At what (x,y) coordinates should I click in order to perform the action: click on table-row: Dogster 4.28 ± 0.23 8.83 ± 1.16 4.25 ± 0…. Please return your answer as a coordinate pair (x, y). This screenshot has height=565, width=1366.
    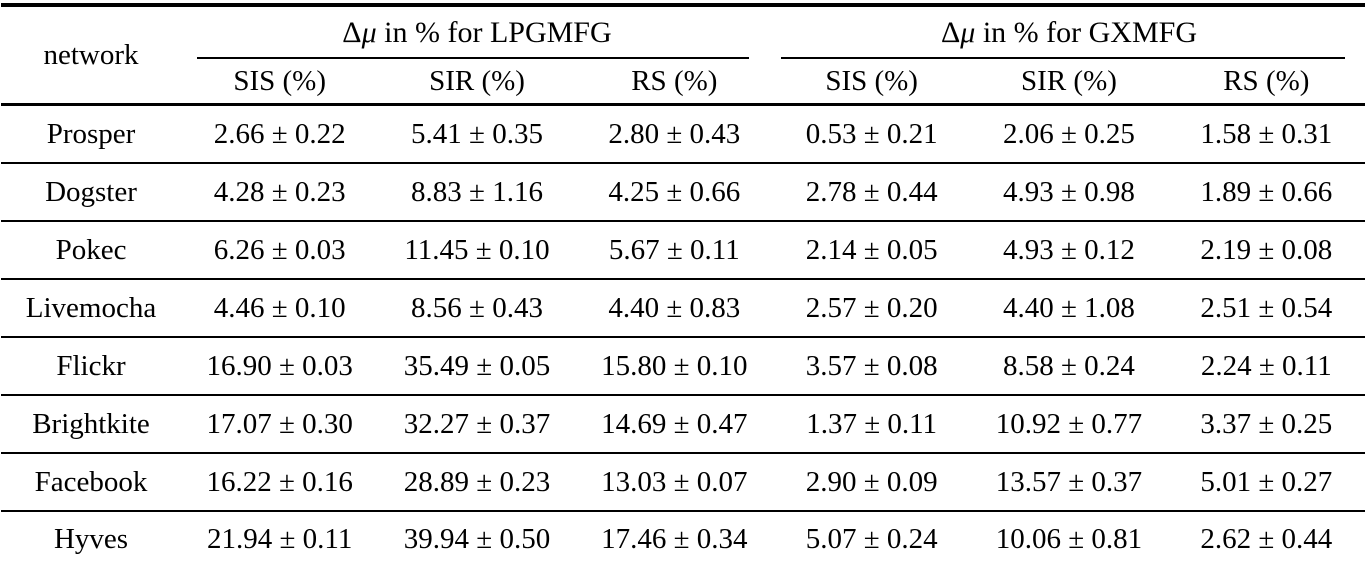
    Looking at the image, I should click on (683, 192).